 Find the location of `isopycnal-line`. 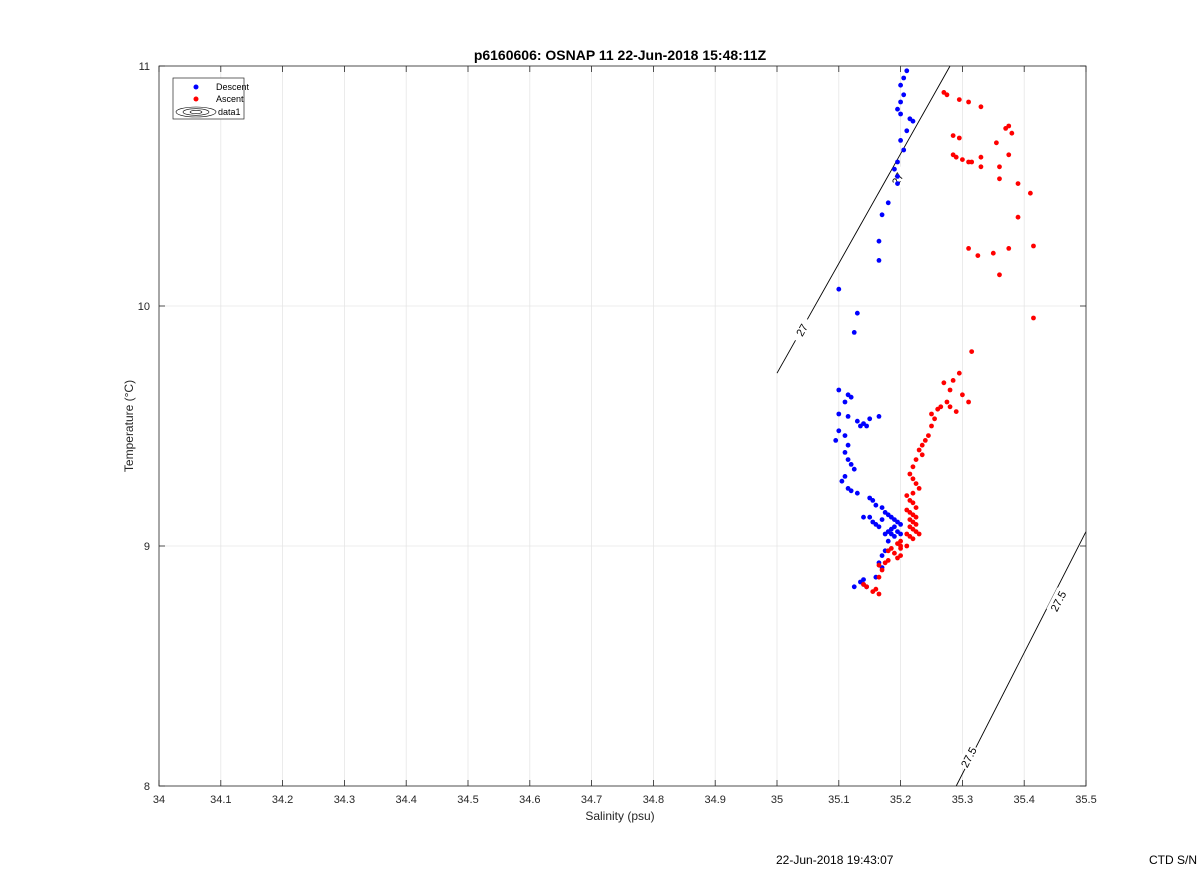

isopycnal-line is located at coordinates (1021, 659).